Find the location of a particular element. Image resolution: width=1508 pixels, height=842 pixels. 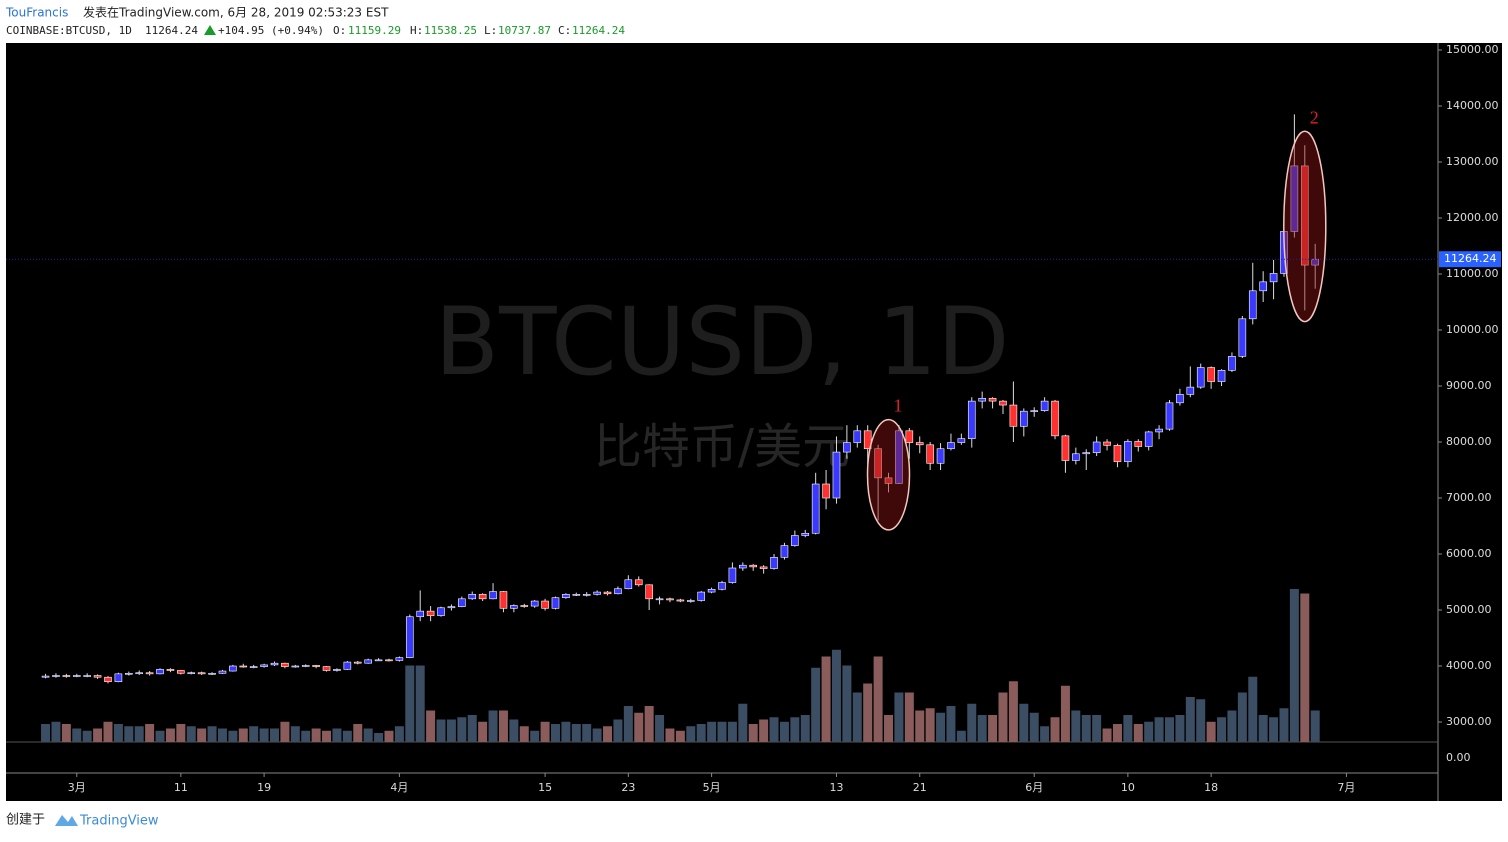

y-tick-label: 0.00 is located at coordinates (1458, 757).